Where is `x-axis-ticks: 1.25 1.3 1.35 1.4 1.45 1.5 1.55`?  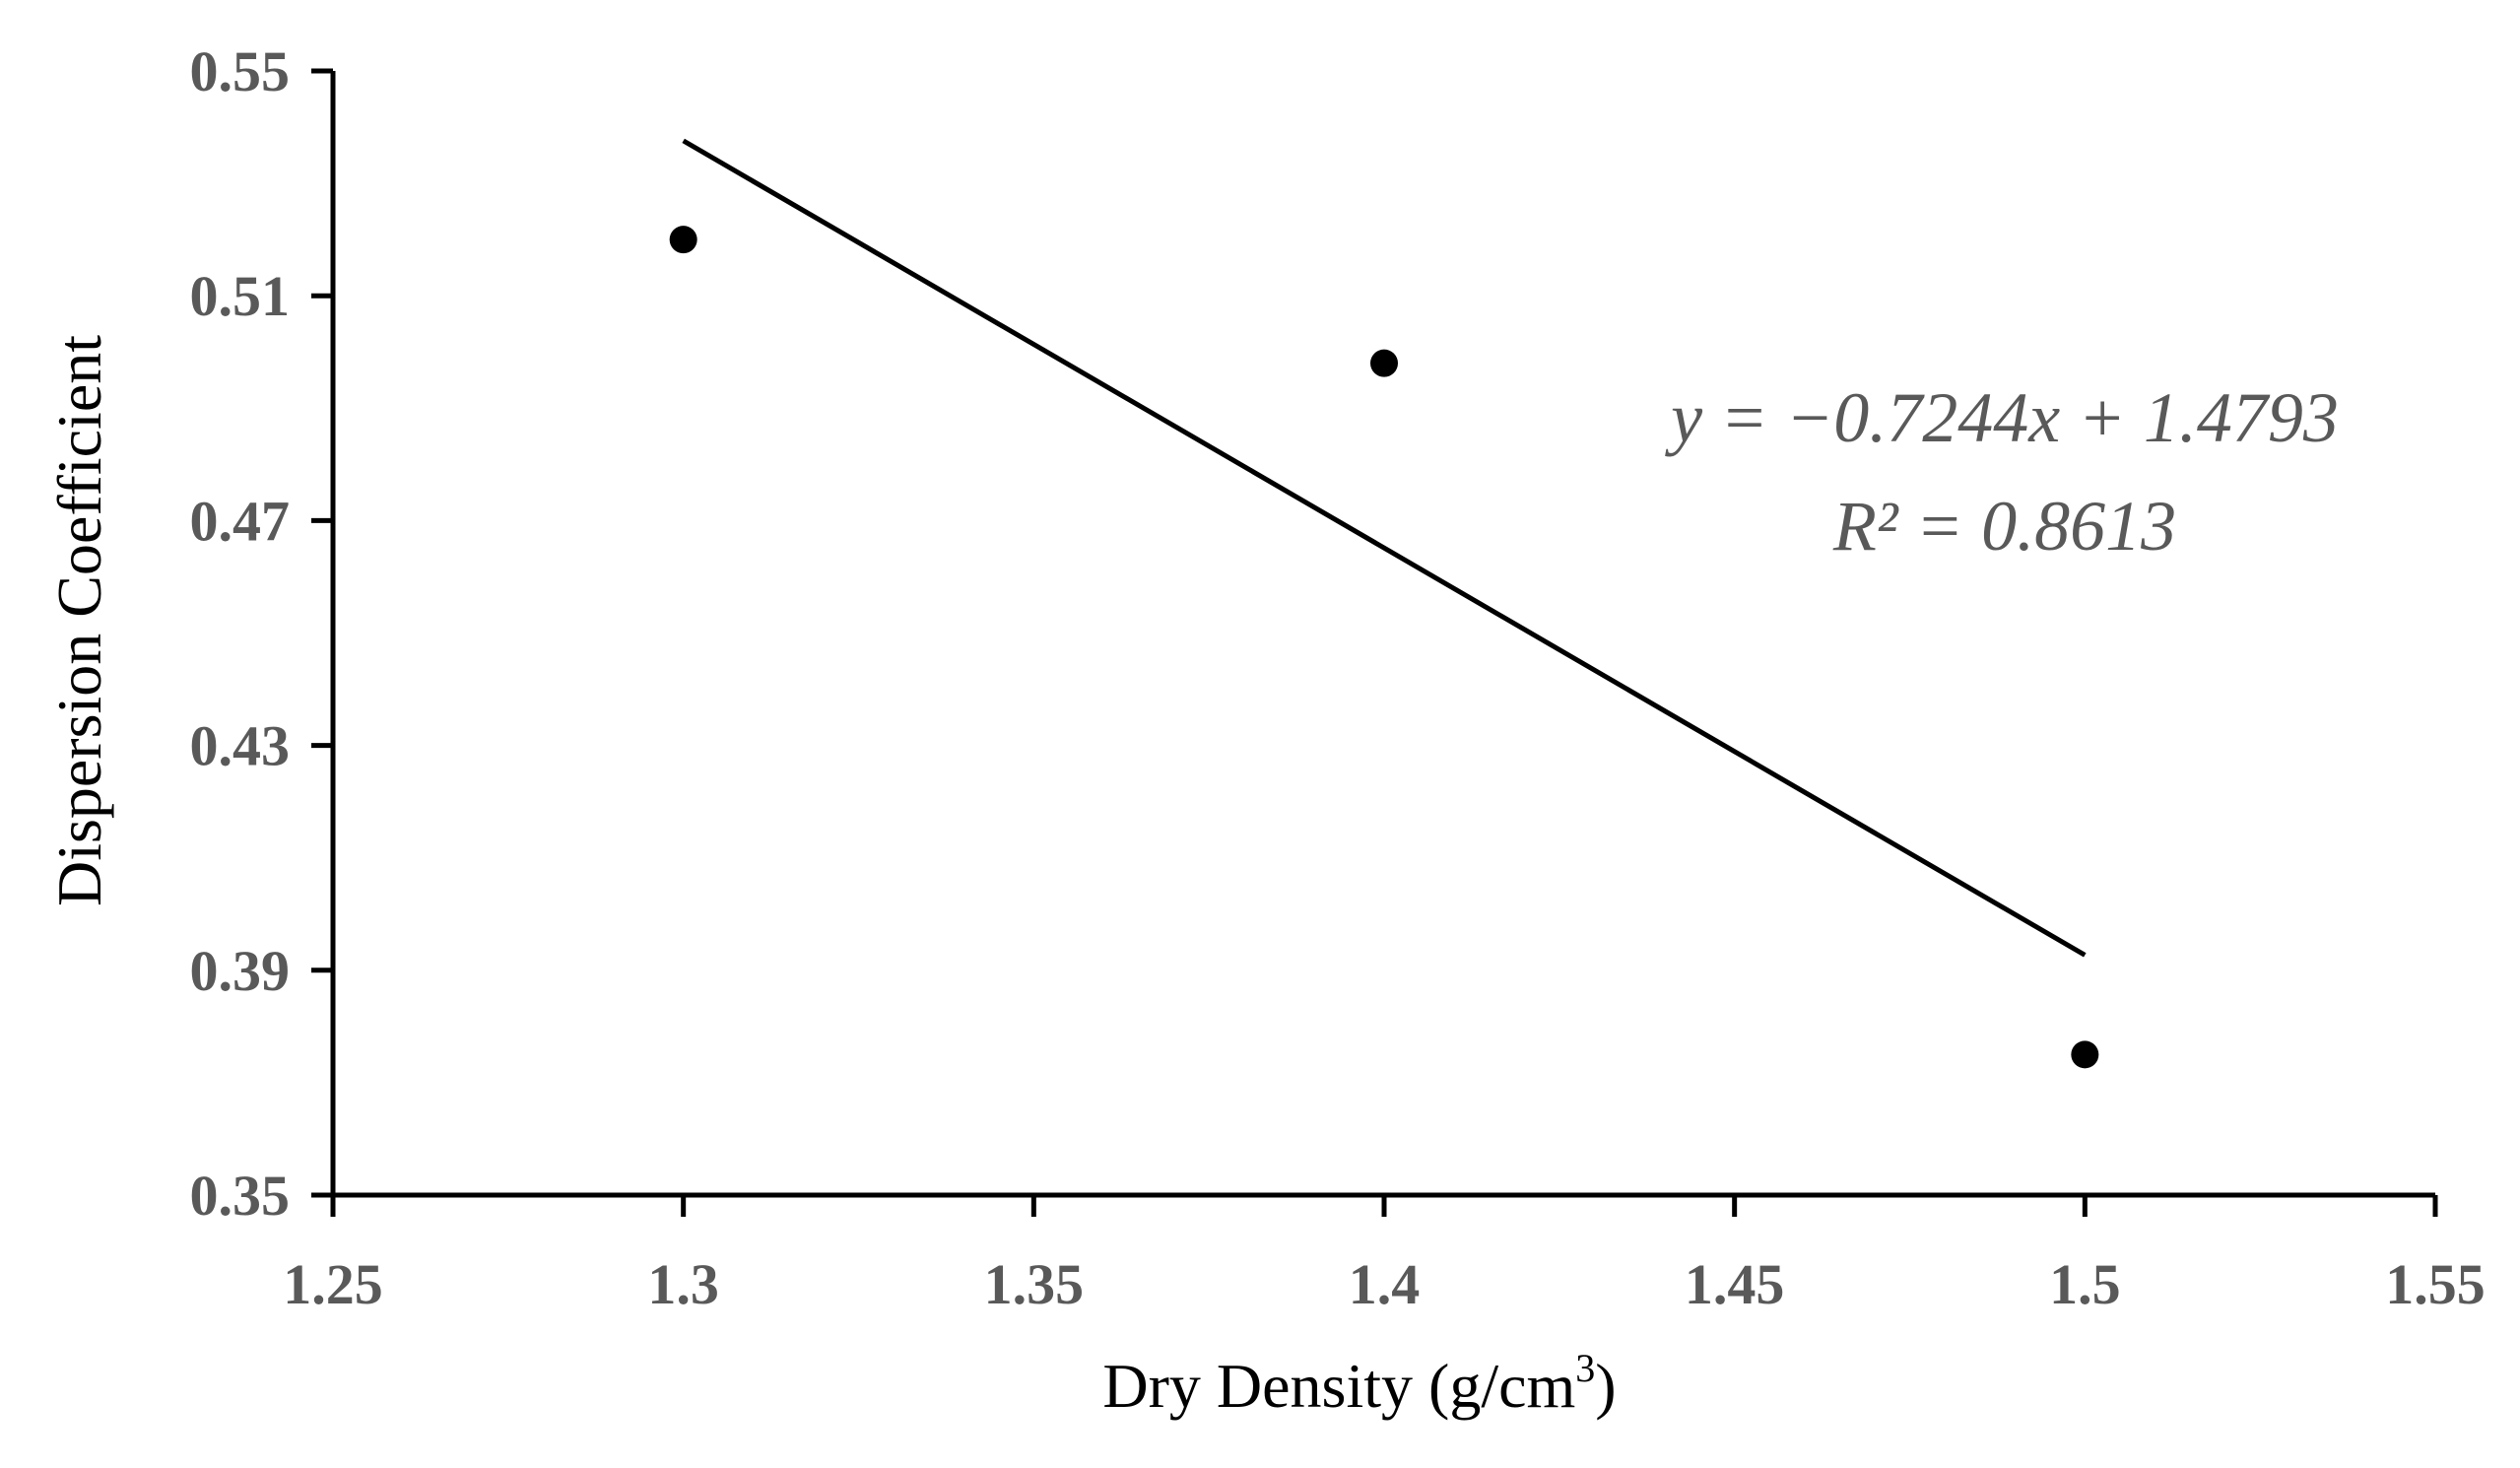
x-axis-ticks: 1.25 1.3 1.35 1.4 1.45 1.5 1.55 is located at coordinates (1384, 1255).